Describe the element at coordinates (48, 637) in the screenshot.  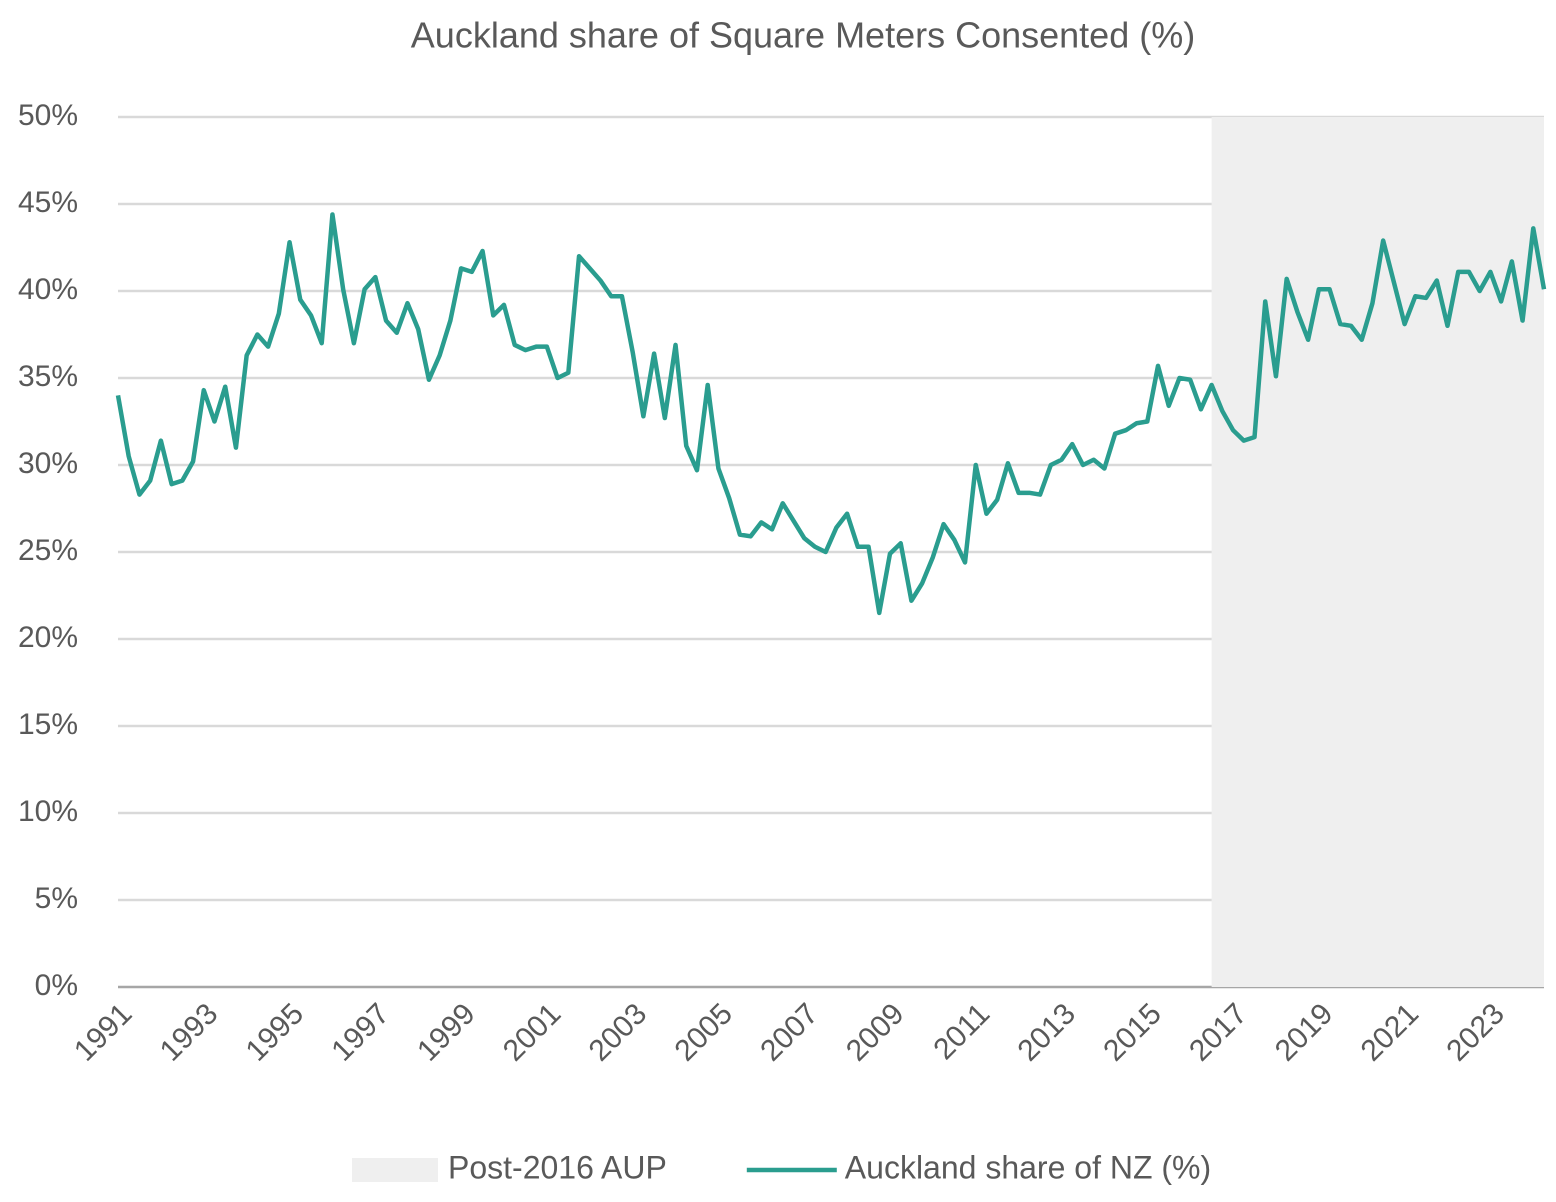
I see `y-tick-label: 20%` at that location.